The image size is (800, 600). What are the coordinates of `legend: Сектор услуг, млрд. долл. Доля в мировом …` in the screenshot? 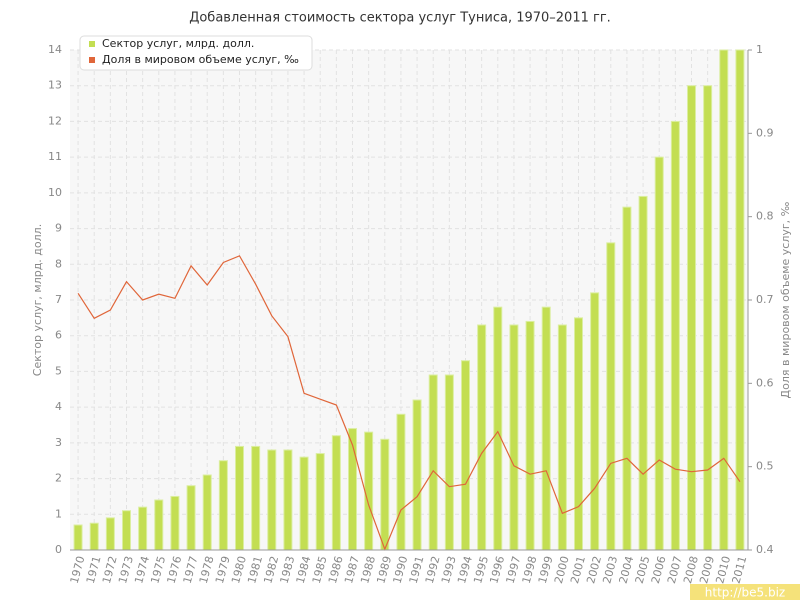 It's located at (196, 53).